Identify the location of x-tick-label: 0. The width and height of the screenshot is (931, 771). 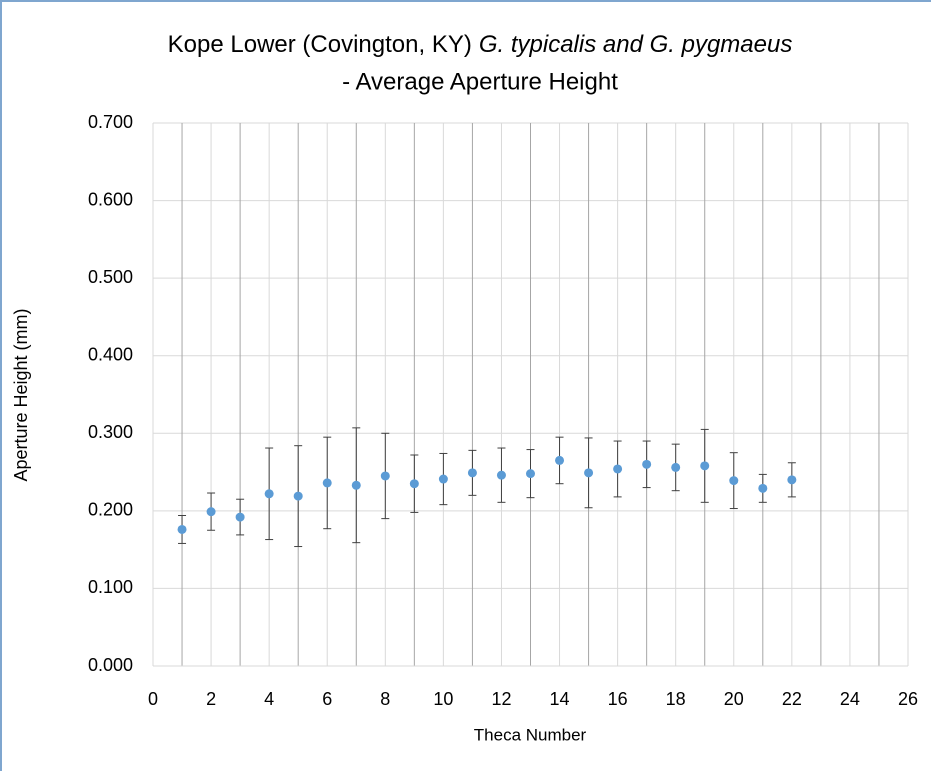
(153, 699).